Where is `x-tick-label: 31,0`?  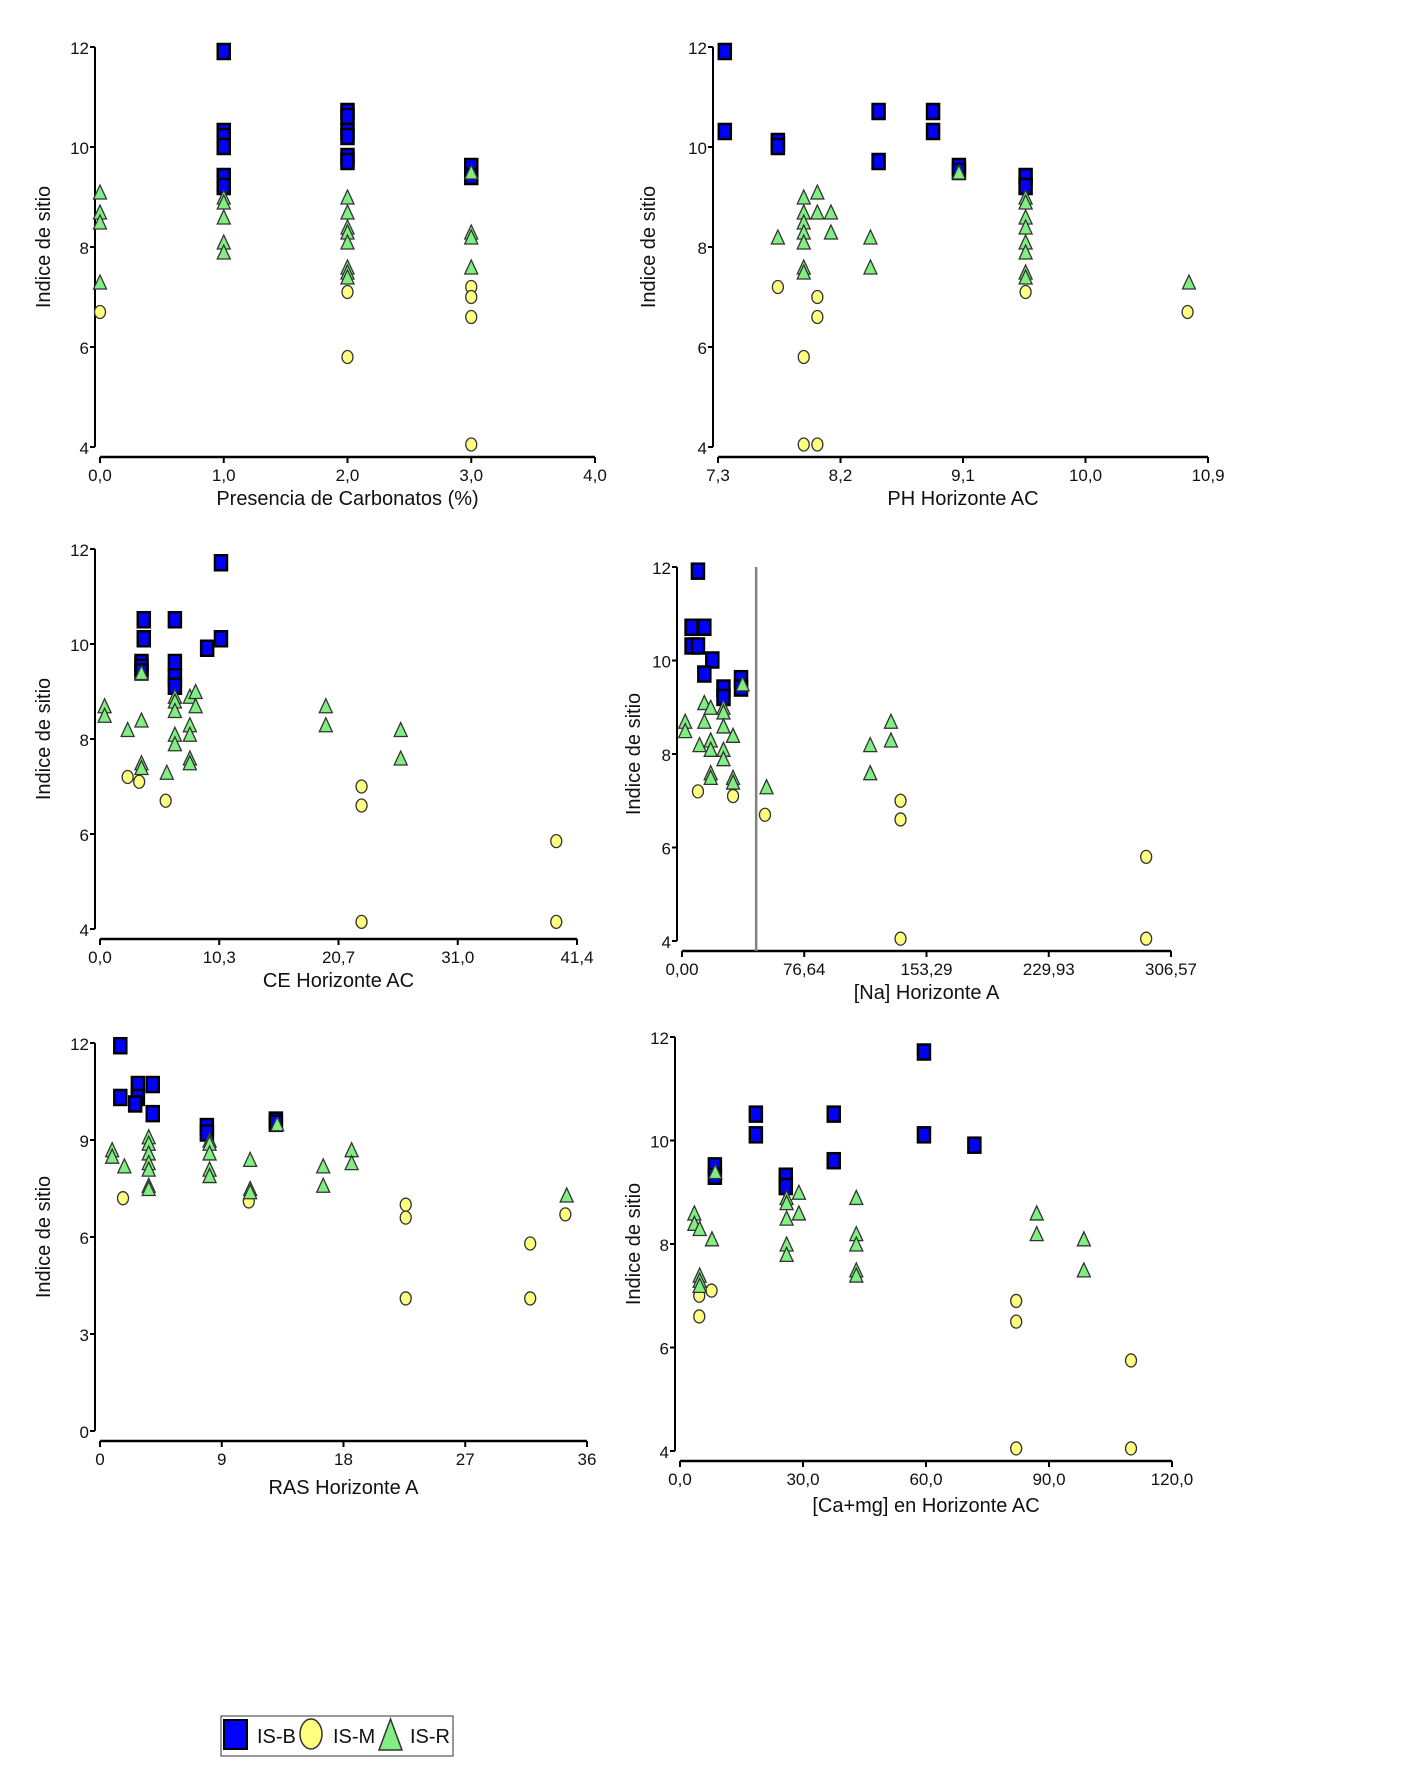
x-tick-label: 31,0 is located at coordinates (457, 957).